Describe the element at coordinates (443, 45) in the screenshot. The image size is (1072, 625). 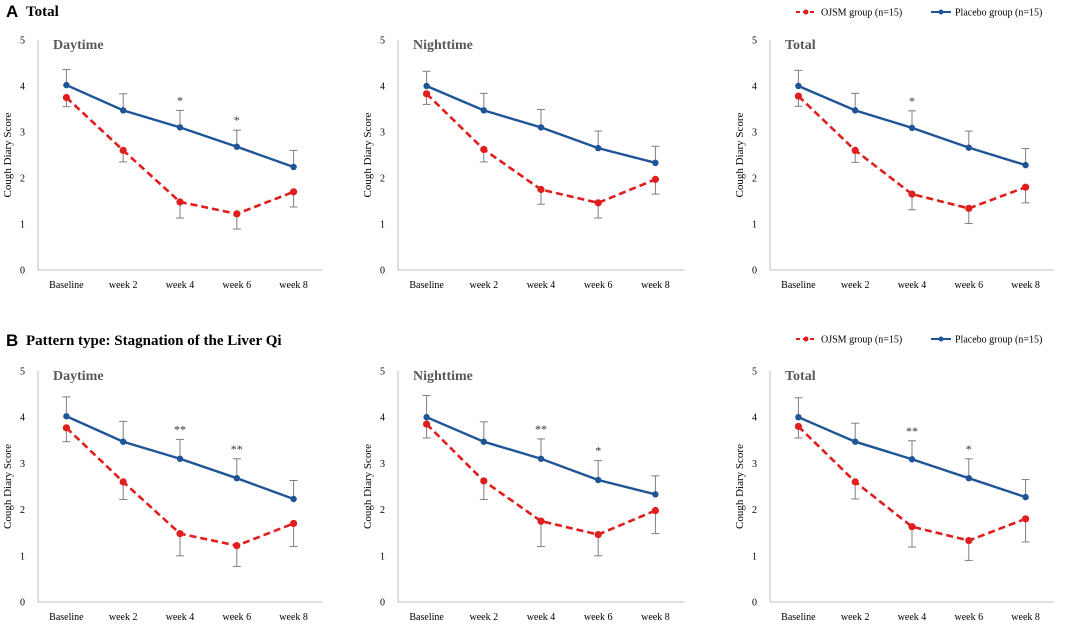
I see `chart-title: Nighttime` at that location.